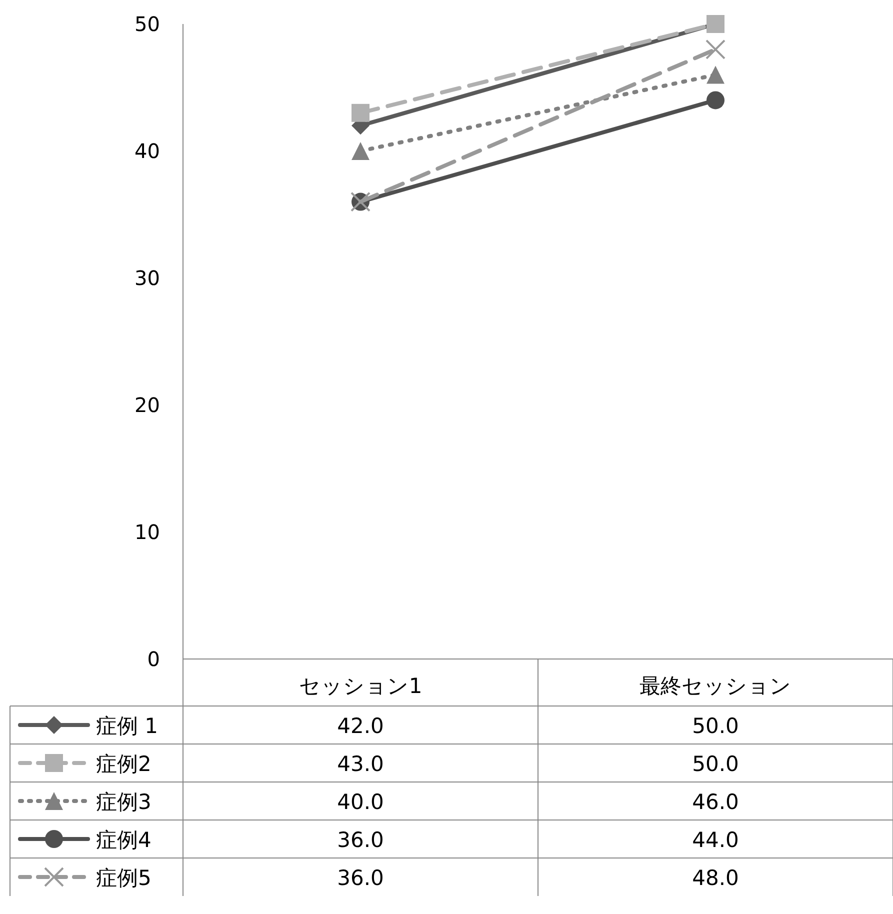 The width and height of the screenshot is (893, 914). I want to click on y-tick-label: 30, so click(147, 278).